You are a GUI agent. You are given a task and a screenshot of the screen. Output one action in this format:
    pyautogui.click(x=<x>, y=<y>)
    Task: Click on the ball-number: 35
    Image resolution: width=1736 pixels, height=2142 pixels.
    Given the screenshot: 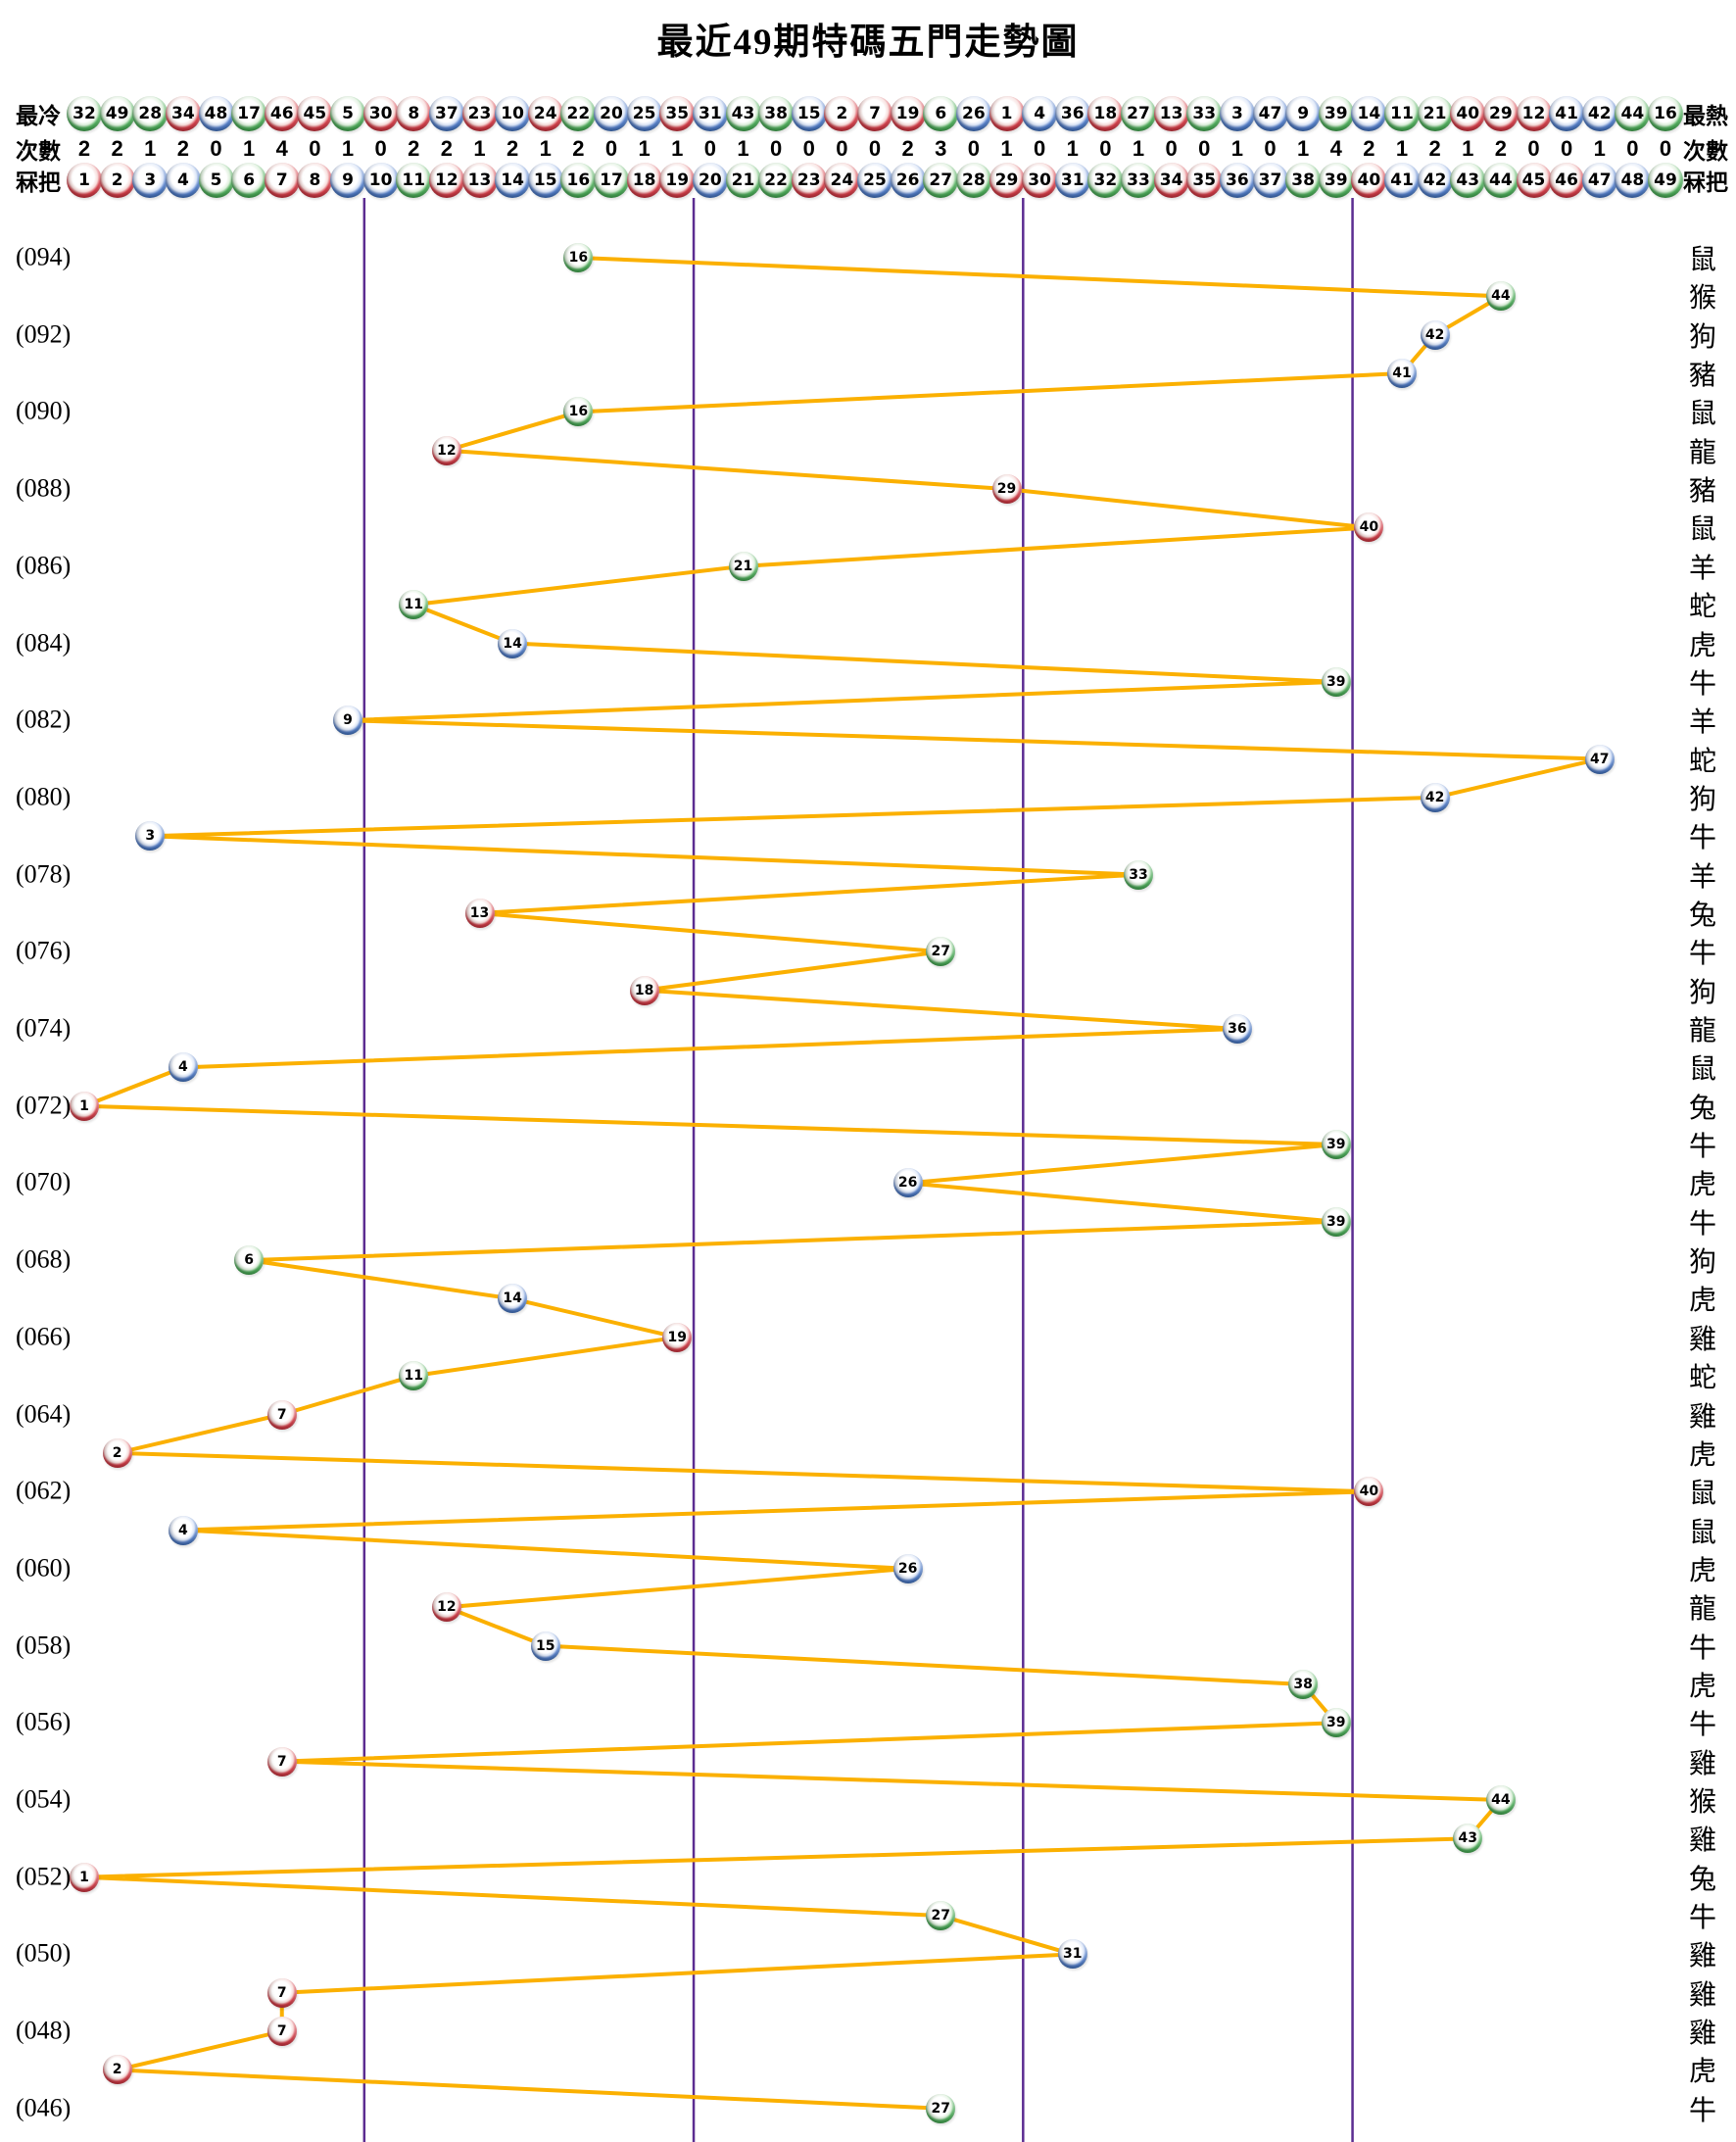 What is the action you would take?
    pyautogui.click(x=1204, y=180)
    